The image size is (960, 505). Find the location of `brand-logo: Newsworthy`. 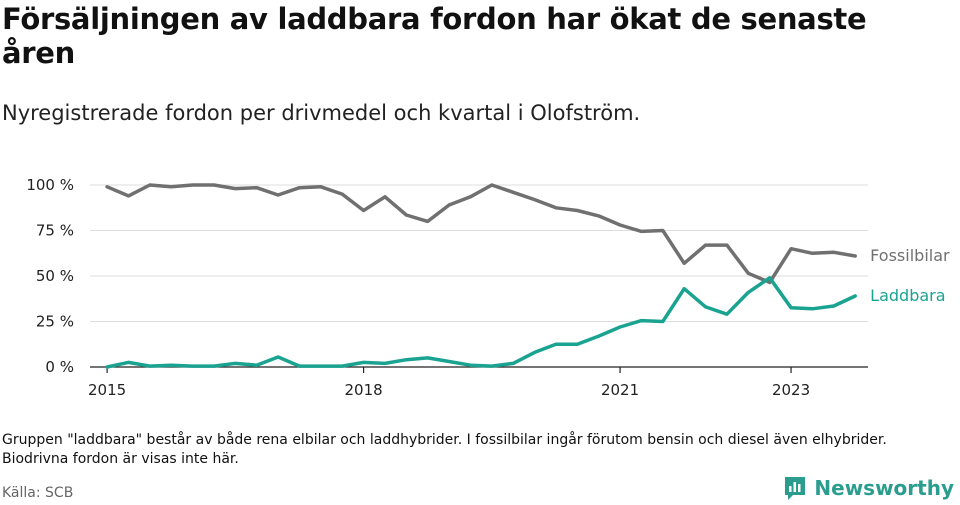

brand-logo: Newsworthy is located at coordinates (868, 488).